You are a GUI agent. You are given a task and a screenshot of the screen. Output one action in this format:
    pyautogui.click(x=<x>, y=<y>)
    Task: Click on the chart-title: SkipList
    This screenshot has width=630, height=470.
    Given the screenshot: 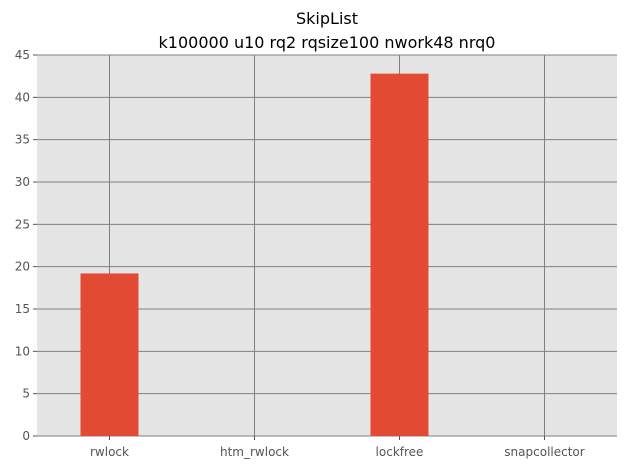 What is the action you would take?
    pyautogui.click(x=327, y=18)
    